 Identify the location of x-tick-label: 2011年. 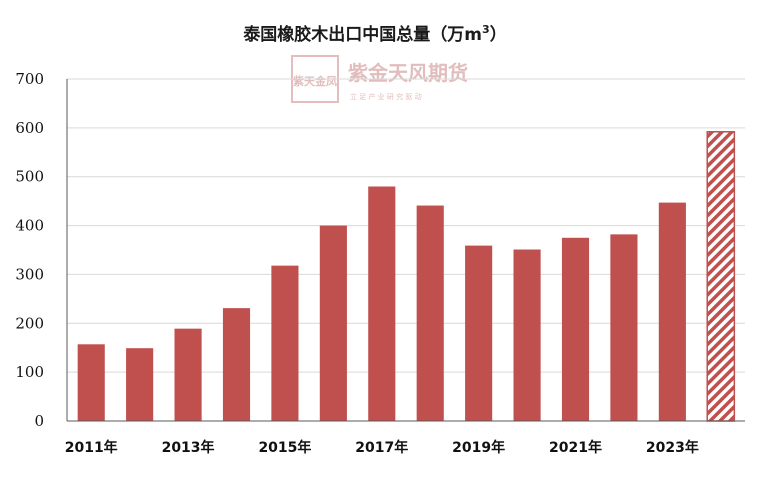
(91, 447).